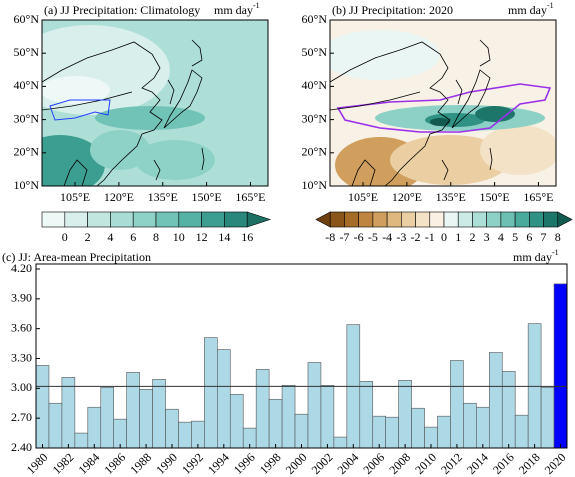  What do you see at coordinates (315, 185) in the screenshot?
I see `lat-tick-label: 10°N` at bounding box center [315, 185].